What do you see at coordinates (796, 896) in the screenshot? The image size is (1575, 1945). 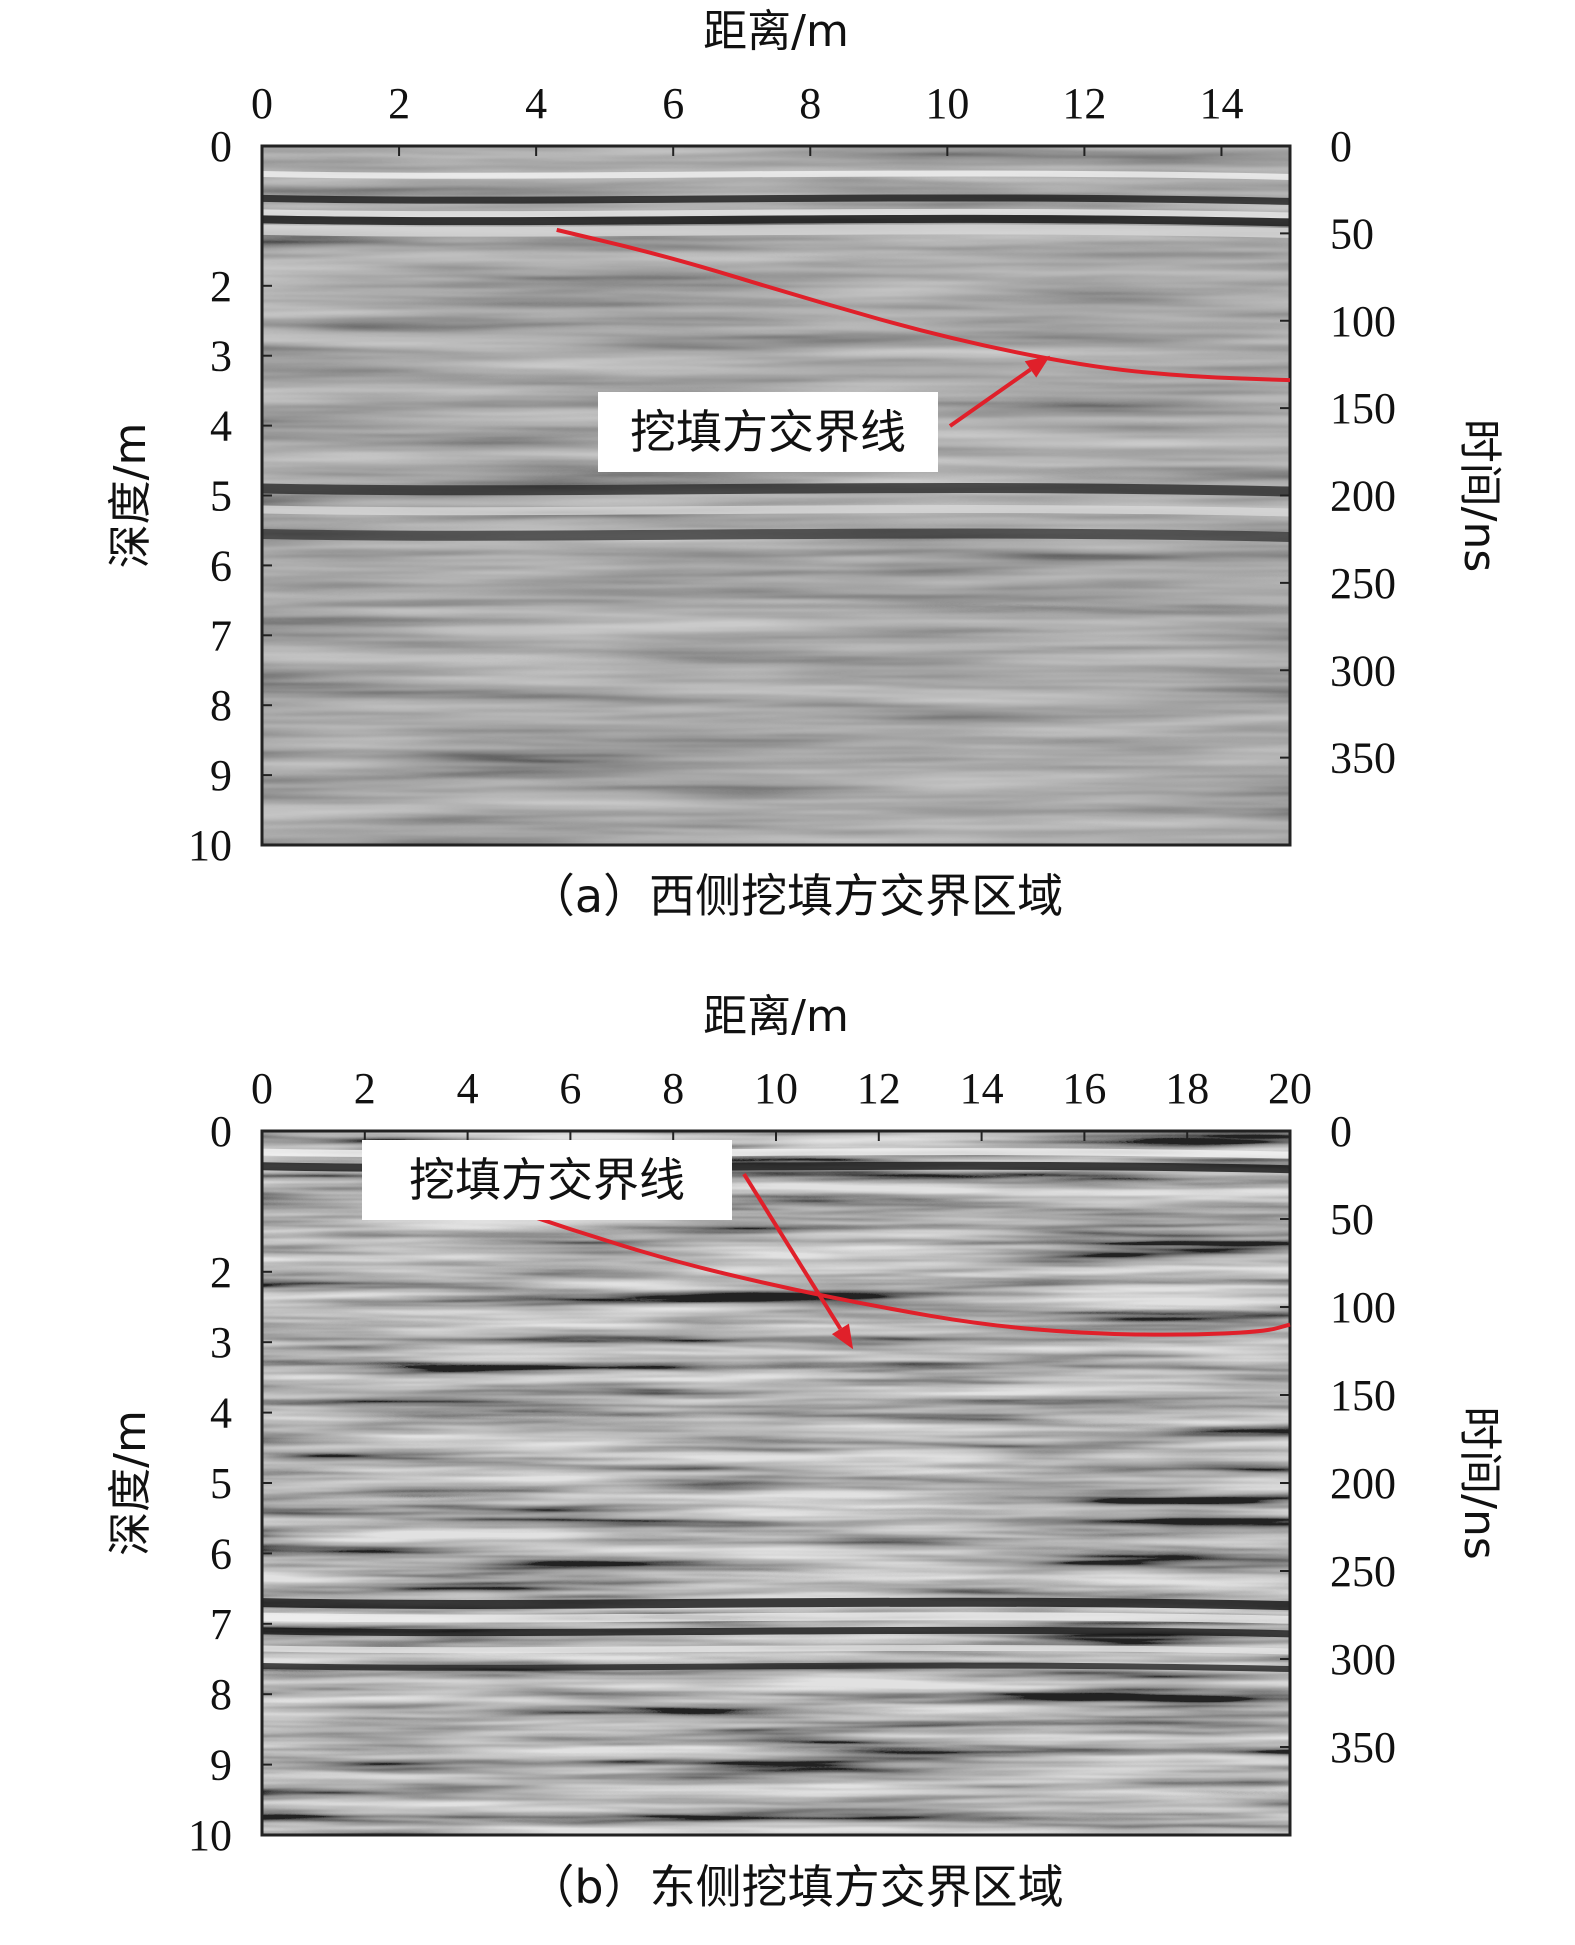 I see `panel-caption: （a）西侧挖填方交界区域` at bounding box center [796, 896].